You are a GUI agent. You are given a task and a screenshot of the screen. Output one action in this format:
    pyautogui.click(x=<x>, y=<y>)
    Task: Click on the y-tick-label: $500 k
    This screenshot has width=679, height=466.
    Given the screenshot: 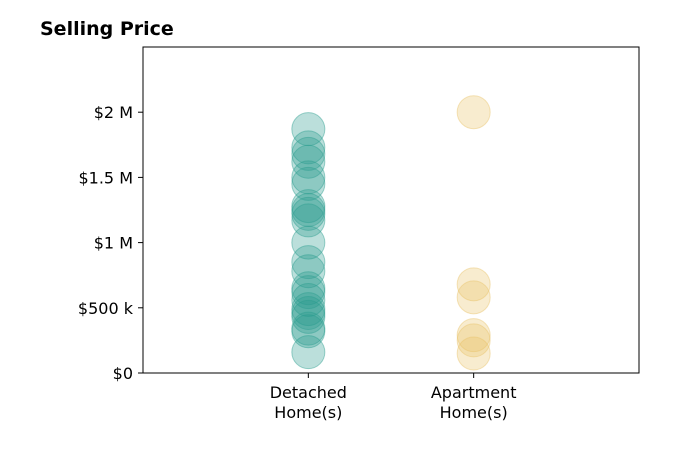 What is the action you would take?
    pyautogui.click(x=106, y=308)
    